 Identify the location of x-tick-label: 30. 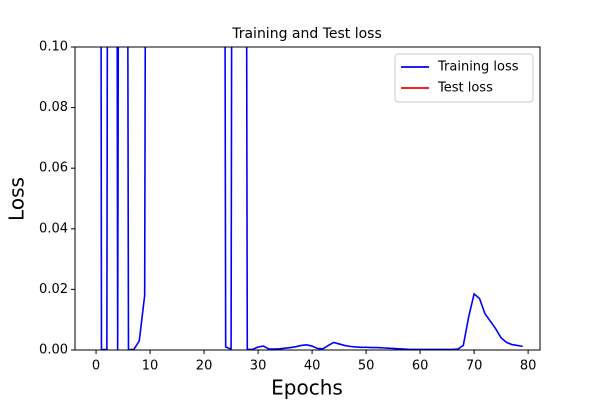
(258, 366).